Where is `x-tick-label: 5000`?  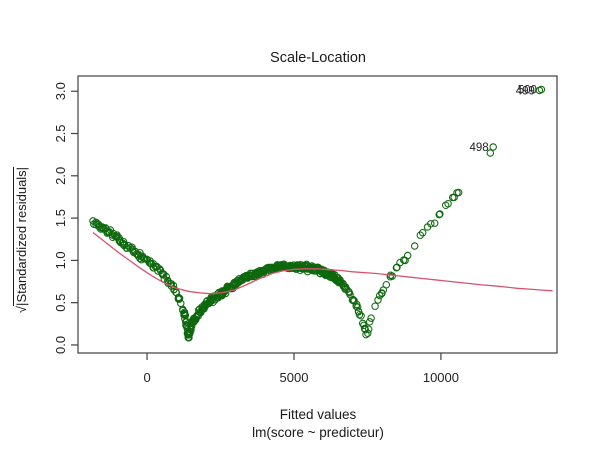 x-tick-label: 5000 is located at coordinates (294, 377).